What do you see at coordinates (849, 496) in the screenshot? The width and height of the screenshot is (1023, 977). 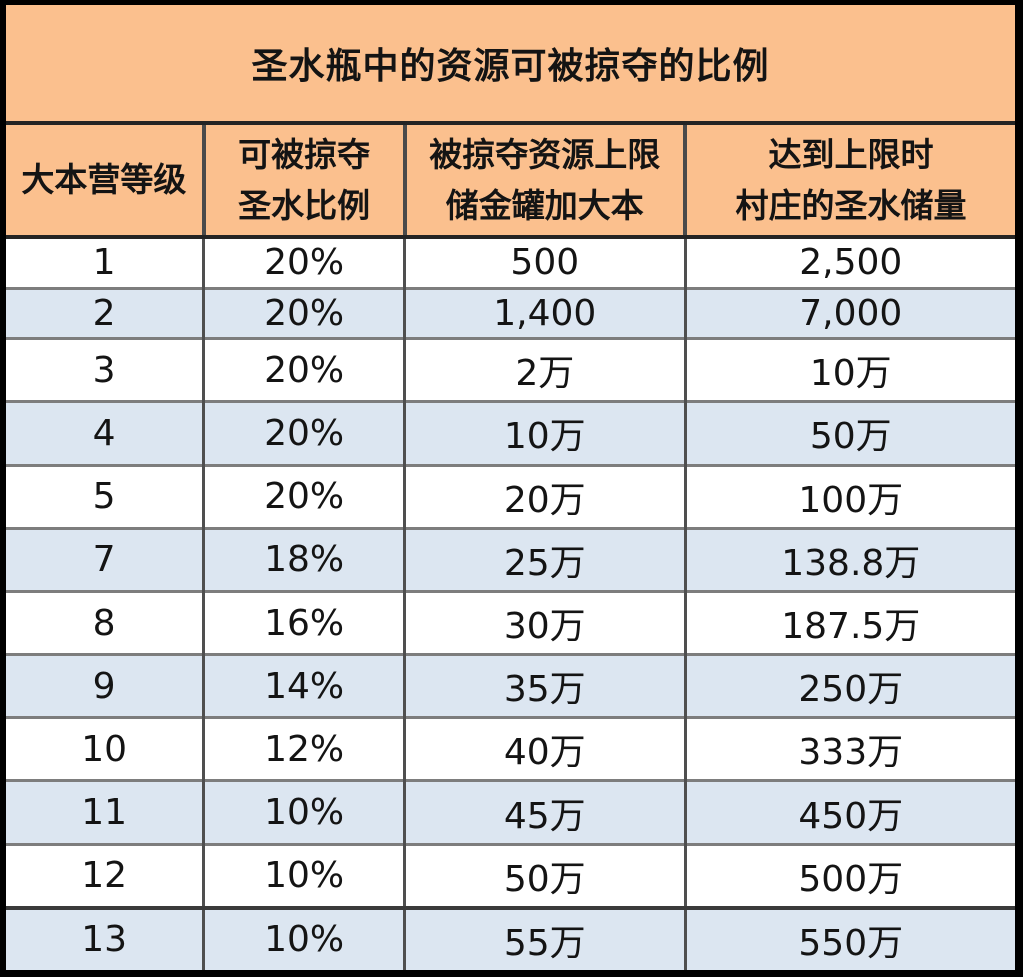 I see `storage-at-cap-cell: 100万` at bounding box center [849, 496].